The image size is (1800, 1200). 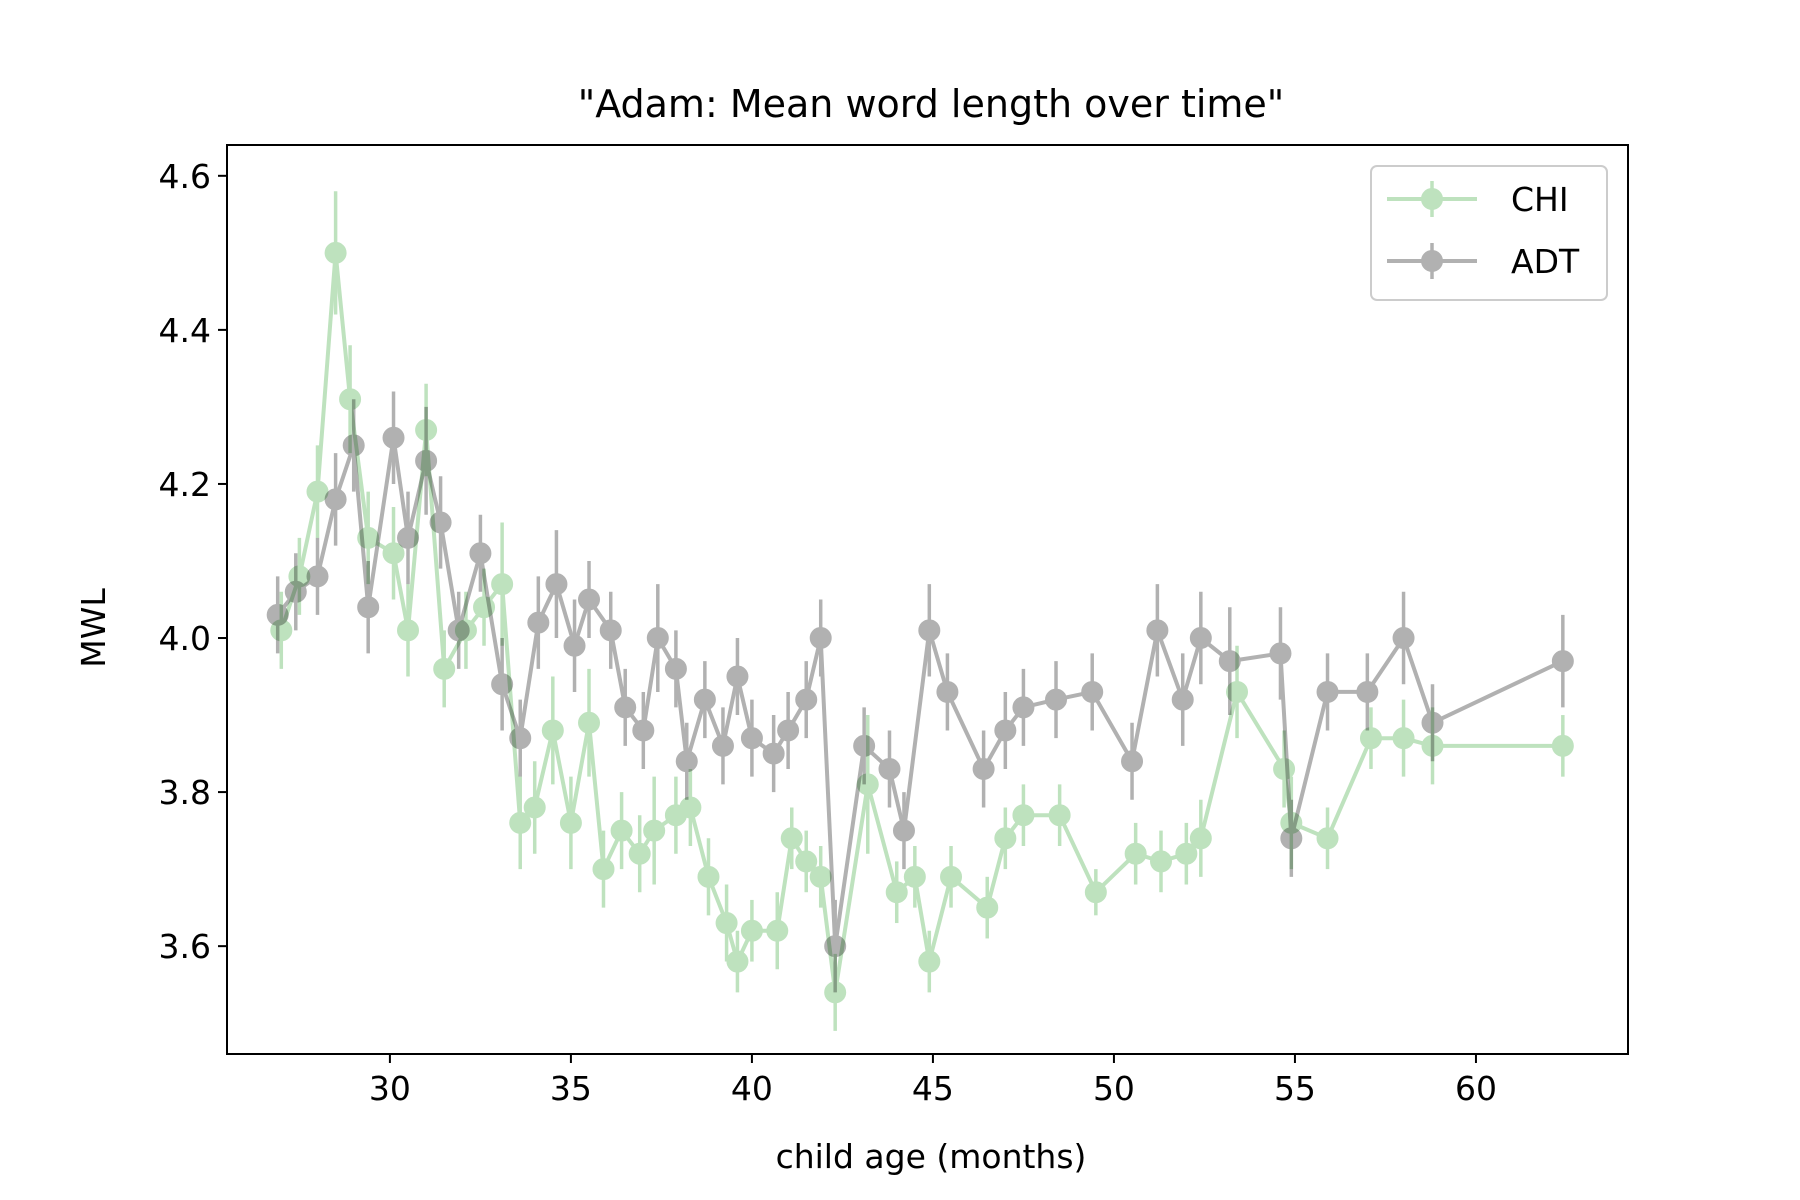 I want to click on legend-point-adt, so click(x=1432, y=261).